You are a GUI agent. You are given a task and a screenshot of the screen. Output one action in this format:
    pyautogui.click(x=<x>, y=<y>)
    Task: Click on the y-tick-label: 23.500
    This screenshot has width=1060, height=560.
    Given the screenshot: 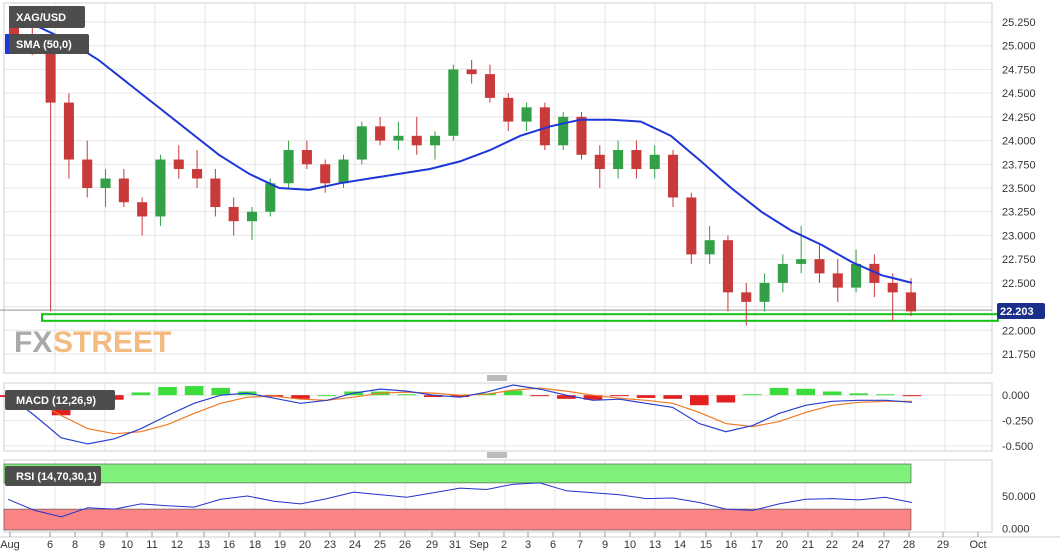 What is the action you would take?
    pyautogui.click(x=1019, y=189)
    